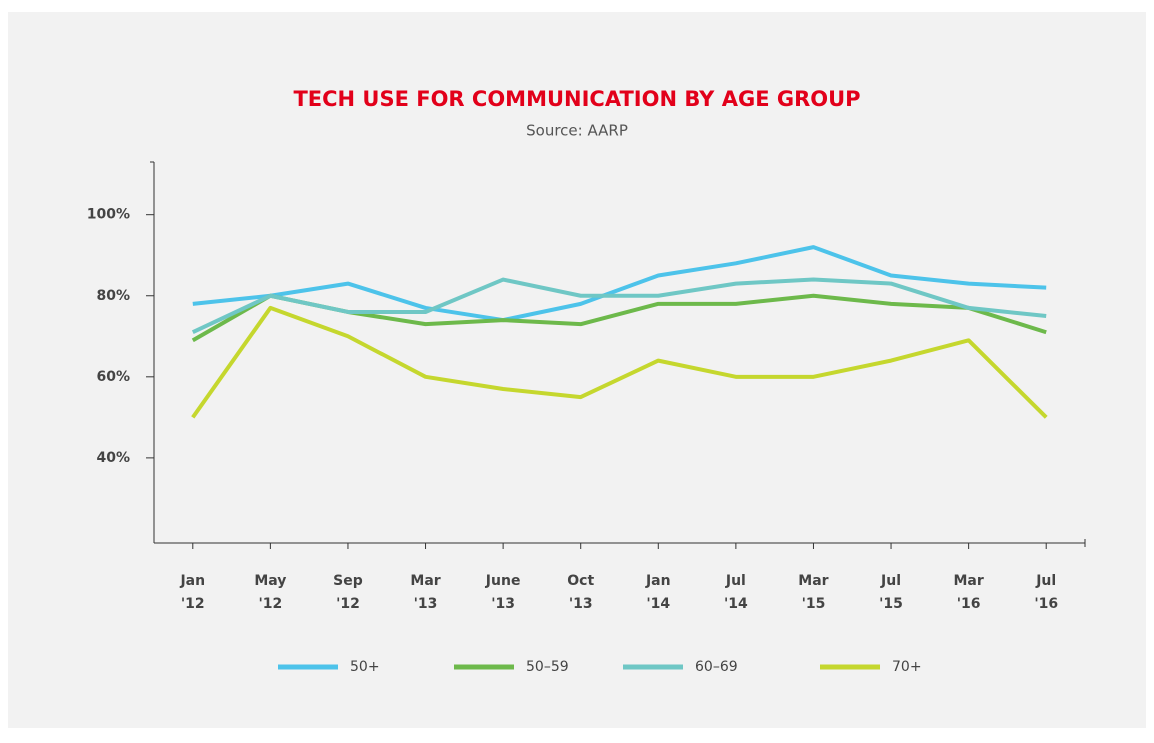 Image resolution: width=1154 pixels, height=743 pixels. What do you see at coordinates (658, 592) in the screenshot?
I see `x-tick-label: Jan '14` at bounding box center [658, 592].